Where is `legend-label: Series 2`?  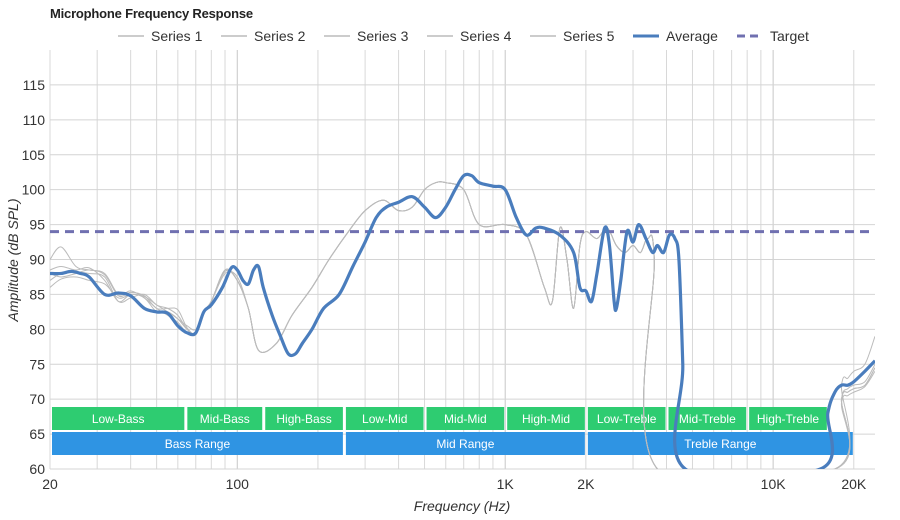 legend-label: Series 2 is located at coordinates (280, 36).